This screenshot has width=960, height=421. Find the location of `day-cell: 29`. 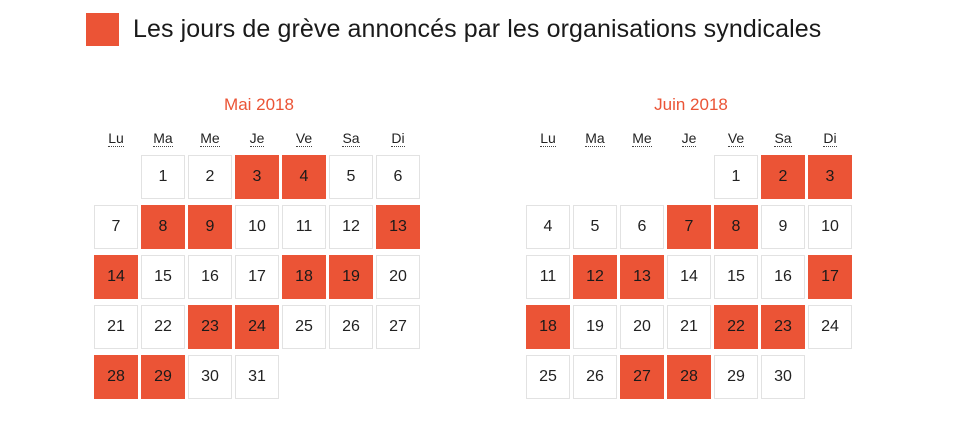

day-cell: 29 is located at coordinates (736, 377).